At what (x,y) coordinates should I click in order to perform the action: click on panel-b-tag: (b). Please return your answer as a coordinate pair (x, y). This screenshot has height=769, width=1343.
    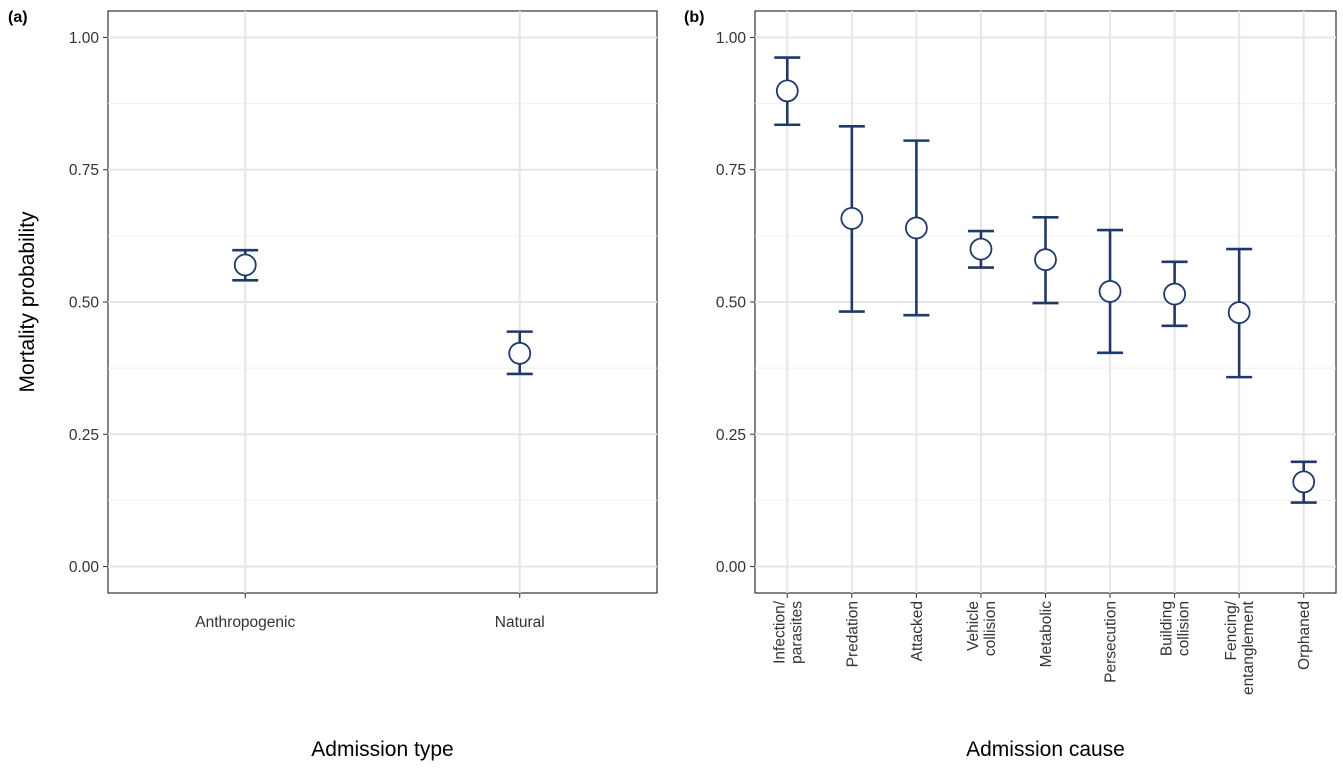
    Looking at the image, I should click on (694, 17).